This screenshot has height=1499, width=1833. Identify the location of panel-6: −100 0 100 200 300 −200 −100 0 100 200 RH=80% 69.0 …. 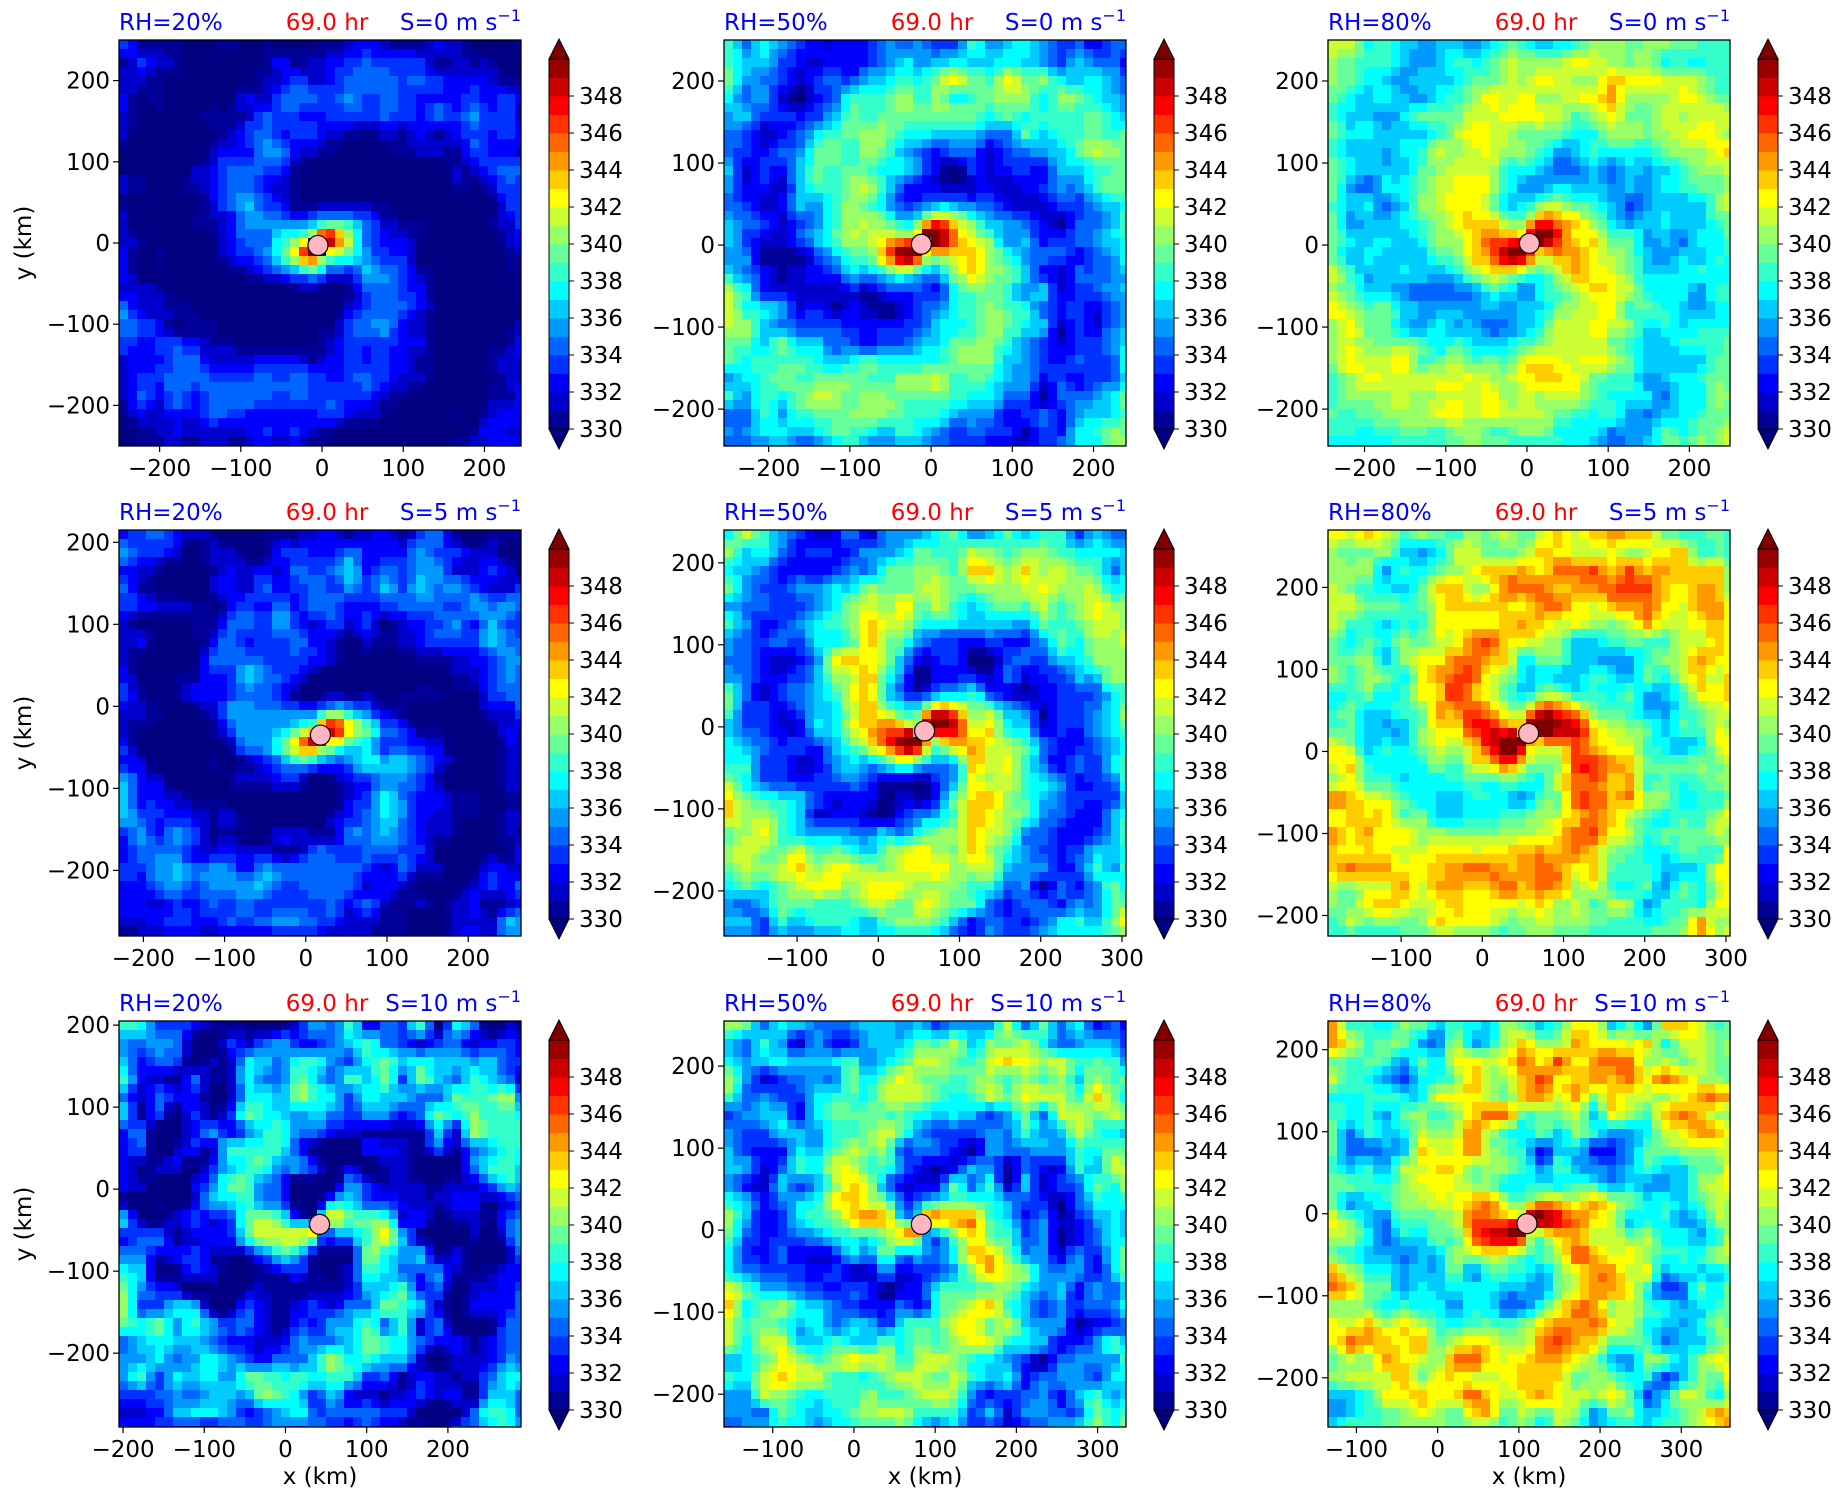
(1544, 734).